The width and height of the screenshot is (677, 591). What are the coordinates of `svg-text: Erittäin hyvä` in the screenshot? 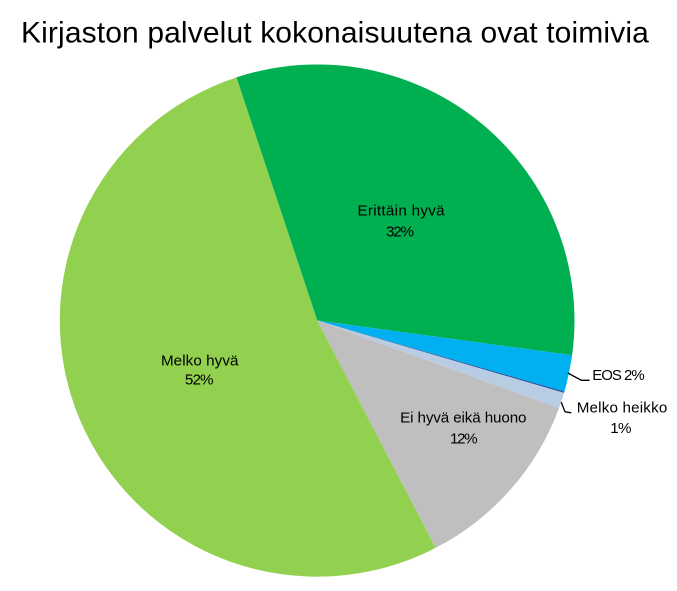 It's located at (401, 211).